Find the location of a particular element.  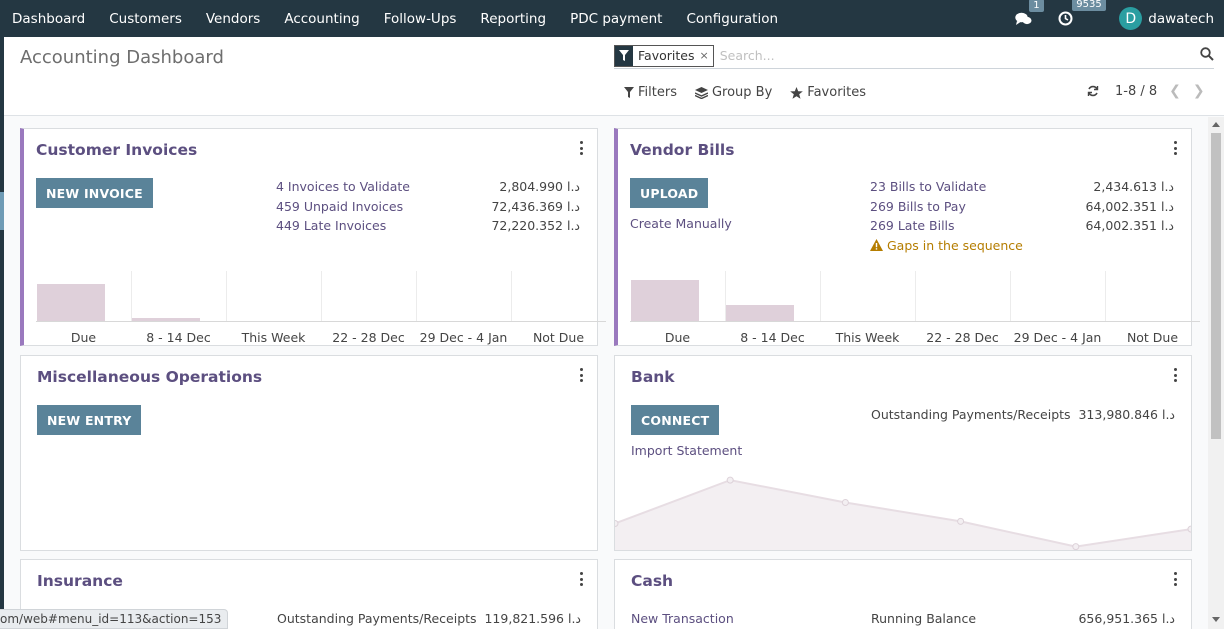

groupby-button: Group By is located at coordinates (733, 92).